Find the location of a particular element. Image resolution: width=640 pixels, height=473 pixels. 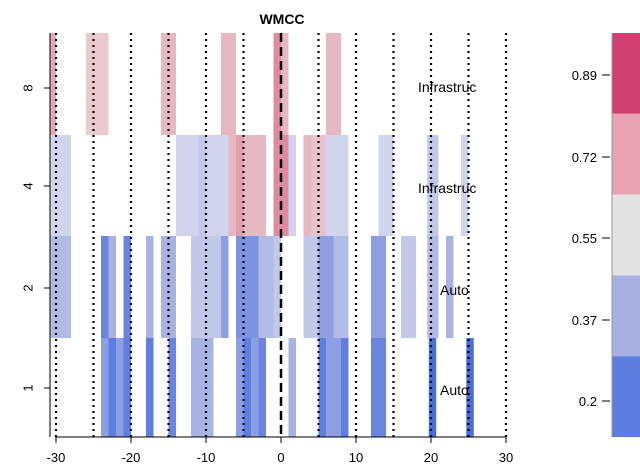

x-tick-label-30: 30 is located at coordinates (506, 457).